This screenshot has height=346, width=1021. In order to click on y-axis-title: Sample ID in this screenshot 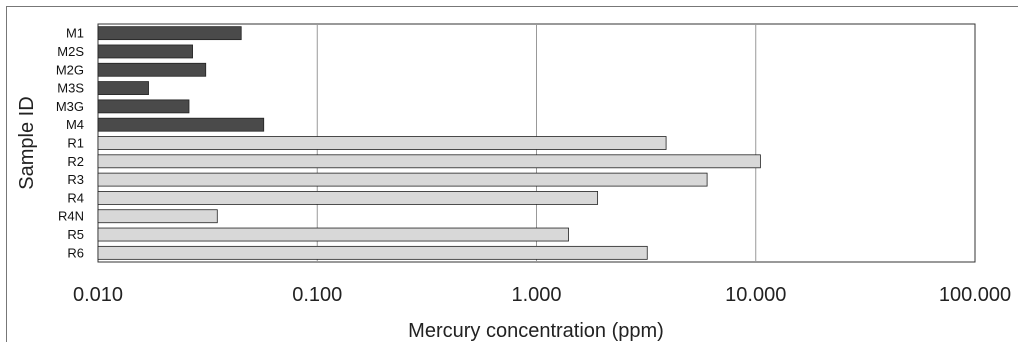, I will do `click(27, 142)`.